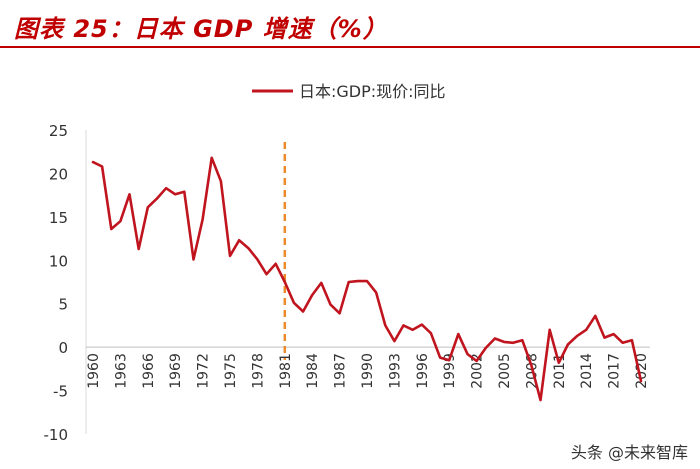 This screenshot has height=469, width=700. What do you see at coordinates (286, 371) in the screenshot?
I see `x-tick-label: 1981` at bounding box center [286, 371].